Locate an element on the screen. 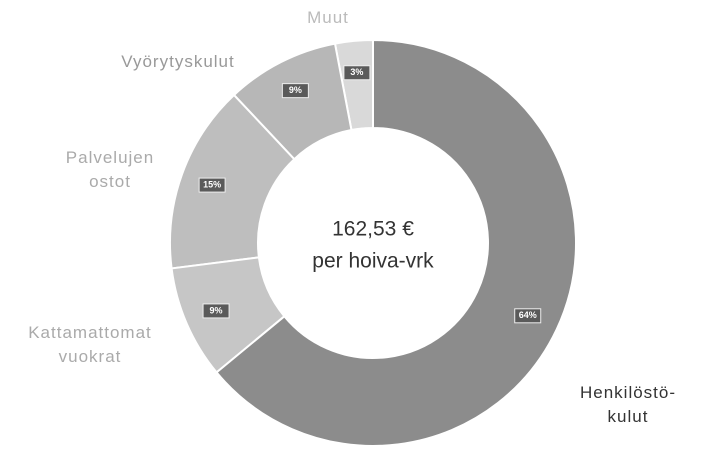 The height and width of the screenshot is (455, 708). center-text: per hoiva-vrk is located at coordinates (373, 261).